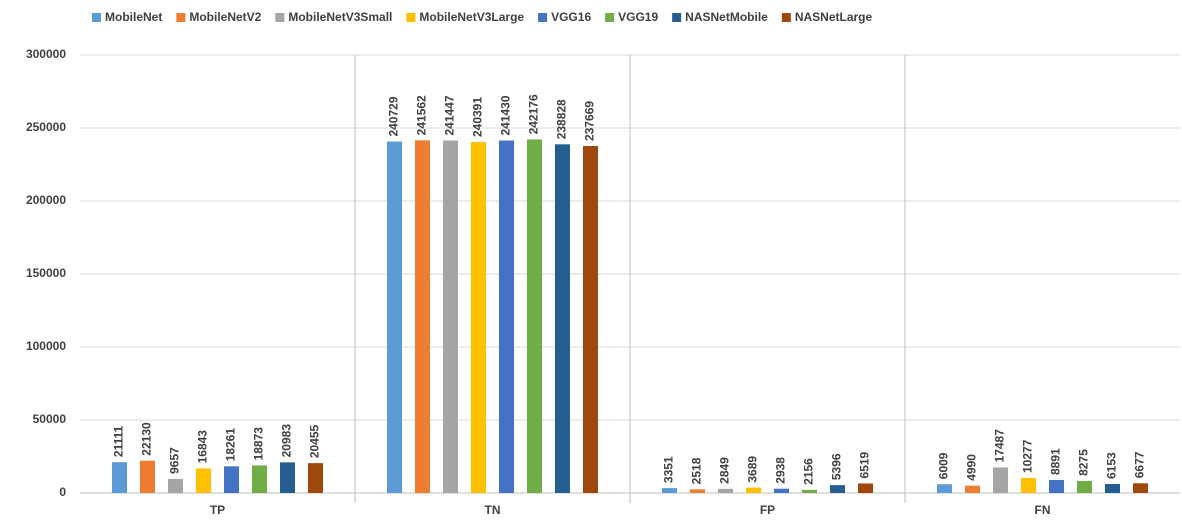 This screenshot has height=525, width=1182. I want to click on data-label: 2849, so click(725, 470).